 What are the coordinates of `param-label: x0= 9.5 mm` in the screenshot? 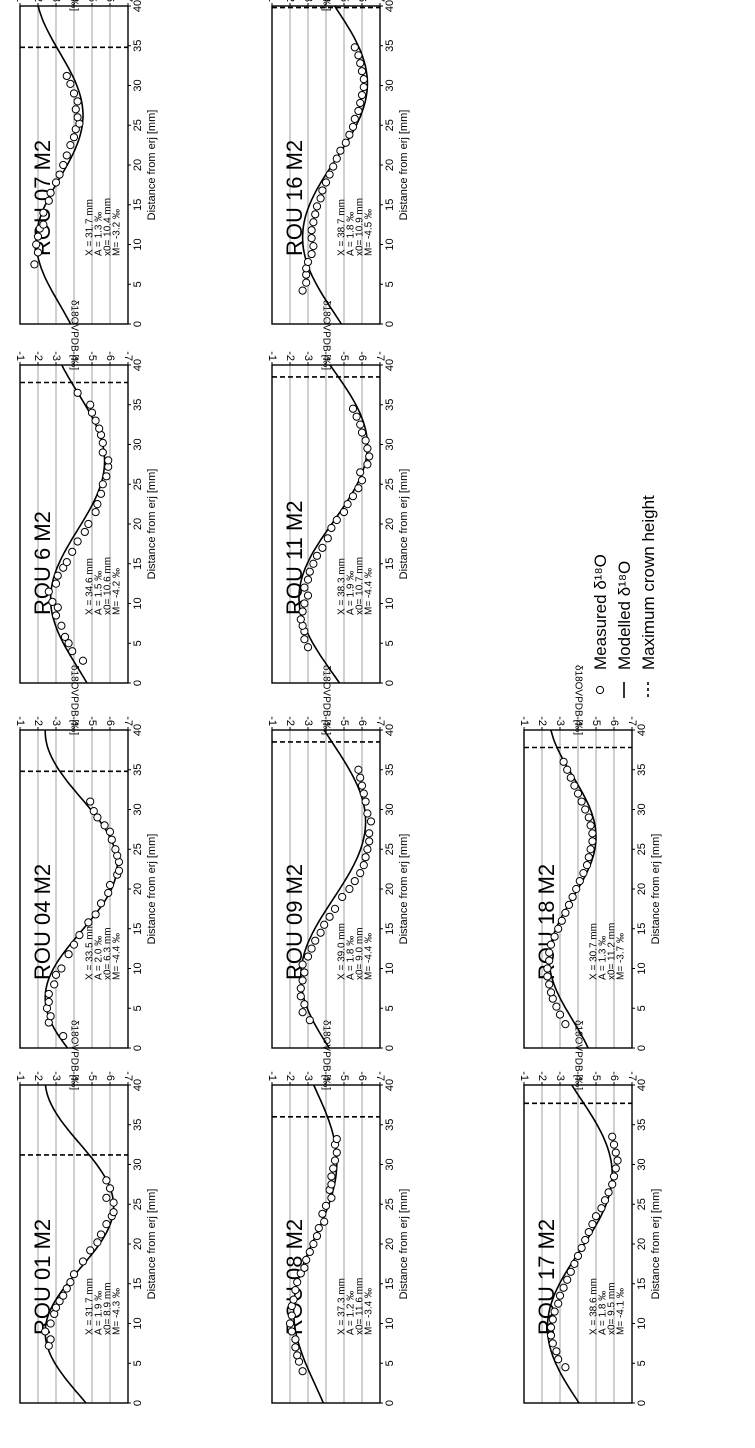 It's located at (611, 1308).